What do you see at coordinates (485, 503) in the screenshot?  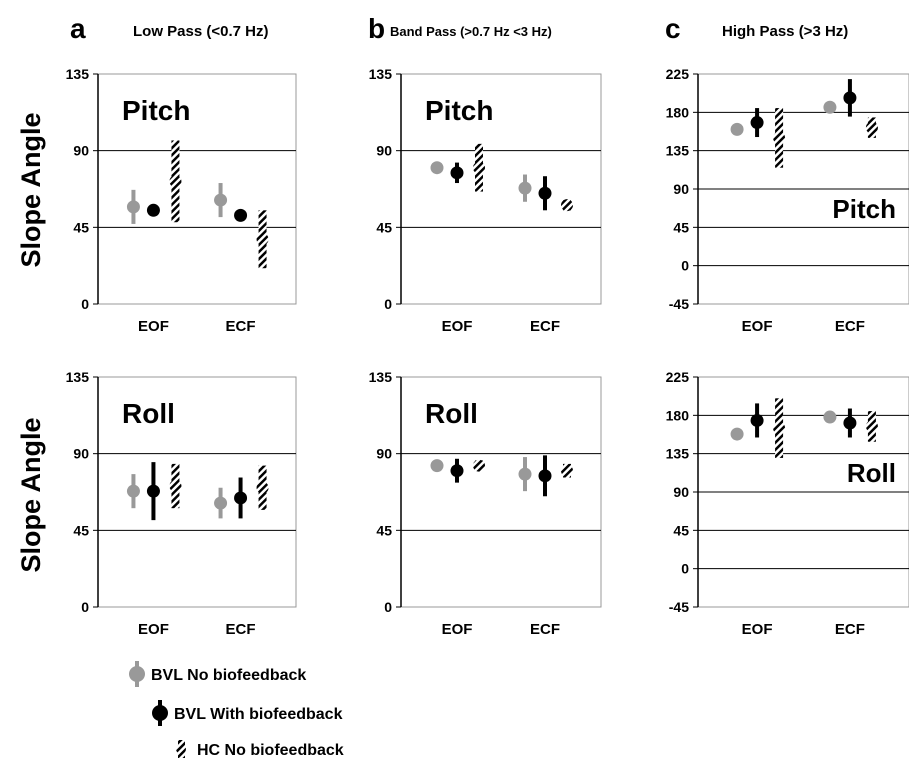 I see `chart-panel-b-roll: 0 45 90 135 EOF ECF Roll` at bounding box center [485, 503].